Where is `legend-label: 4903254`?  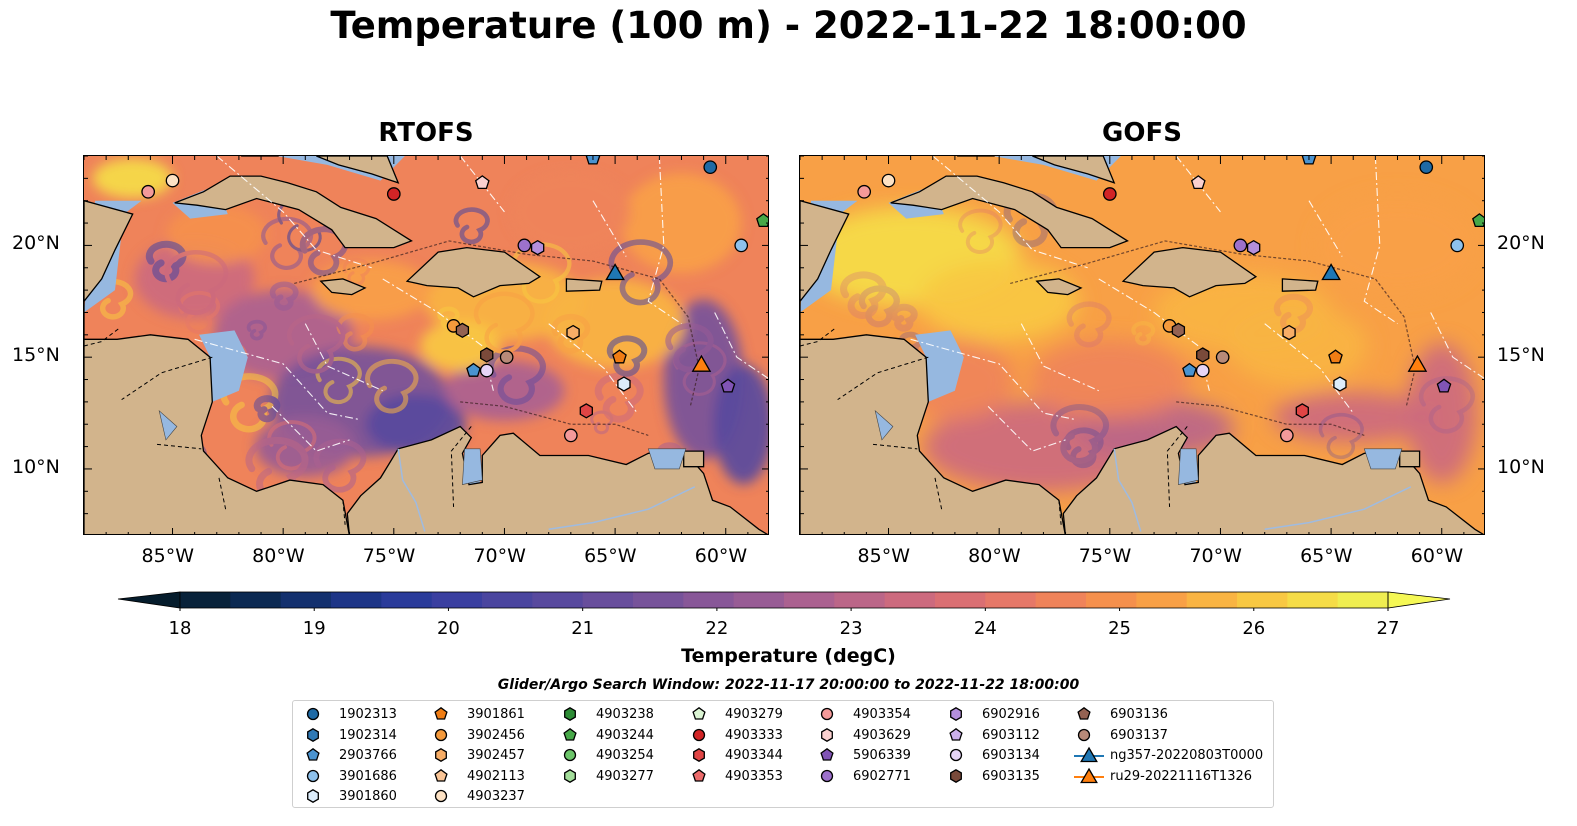 legend-label: 4903254 is located at coordinates (625, 755).